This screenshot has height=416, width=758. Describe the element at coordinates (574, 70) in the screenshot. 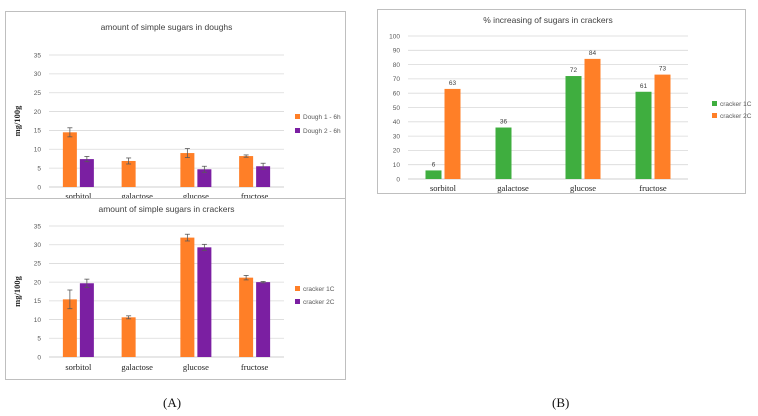

I see `data-label: 72` at that location.